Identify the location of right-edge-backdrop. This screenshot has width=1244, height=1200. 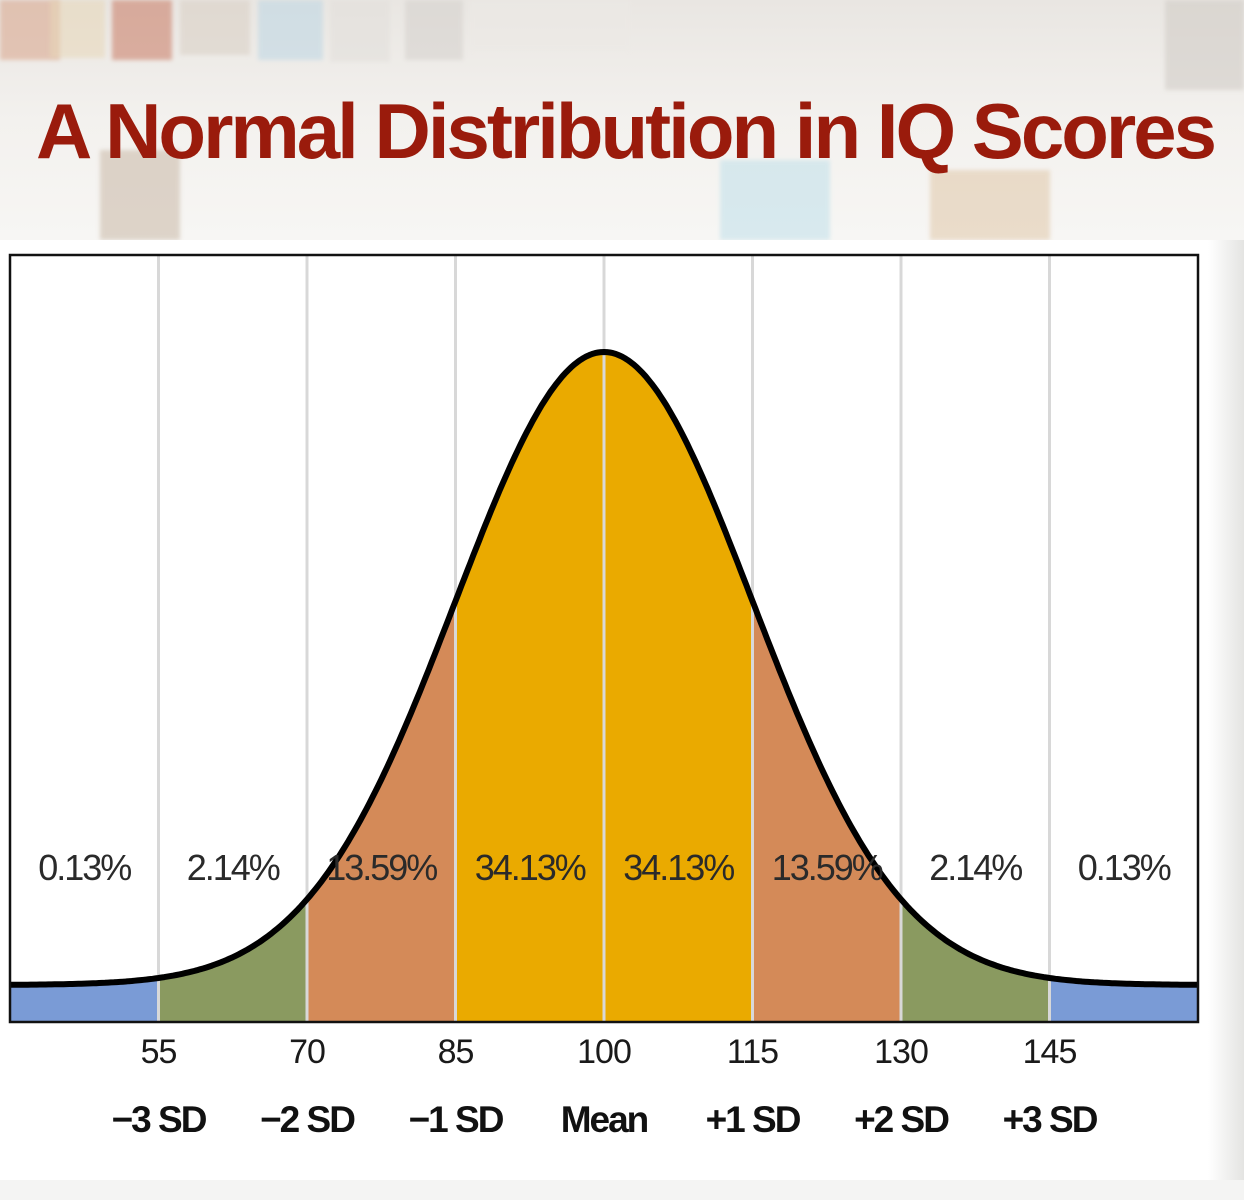
(1226, 710).